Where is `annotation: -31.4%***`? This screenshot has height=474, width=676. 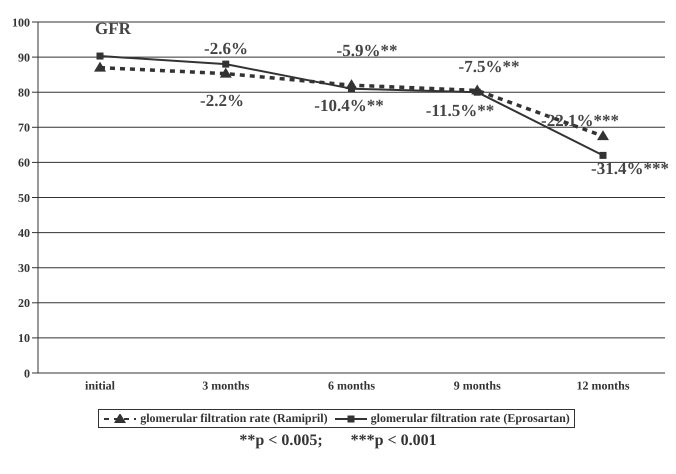
annotation: -31.4%*** is located at coordinates (630, 168).